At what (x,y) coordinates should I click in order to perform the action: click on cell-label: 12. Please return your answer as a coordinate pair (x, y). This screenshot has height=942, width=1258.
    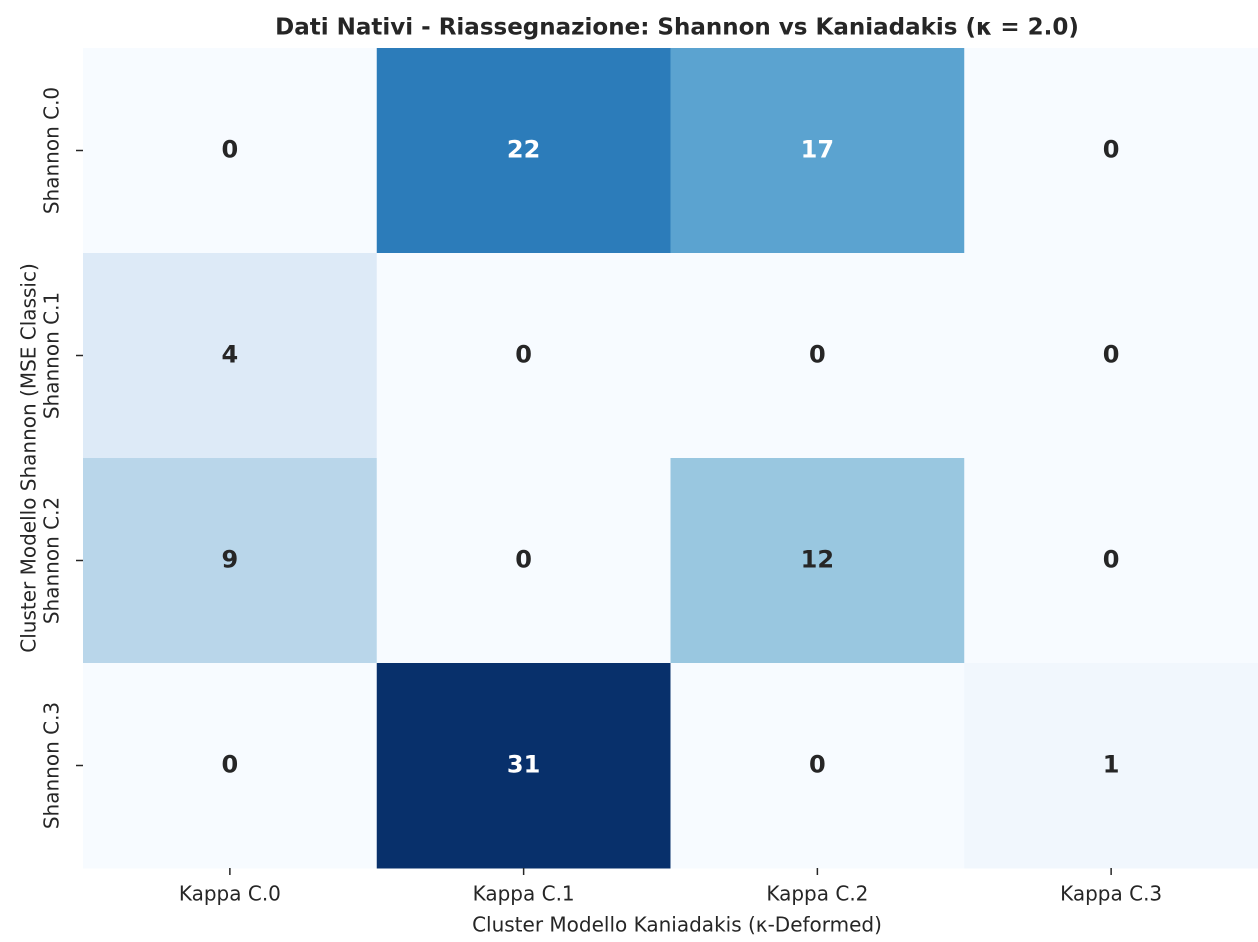
    Looking at the image, I should click on (817, 560).